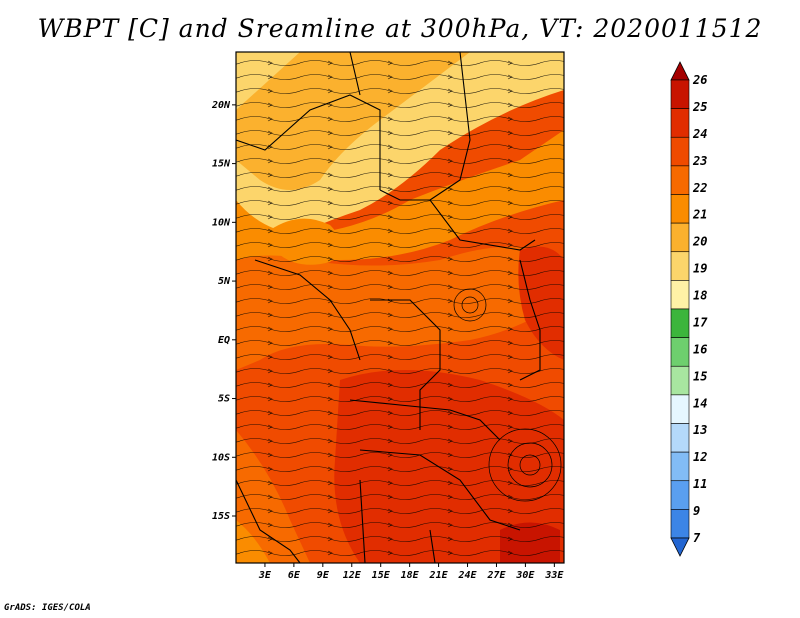  Describe the element at coordinates (221, 105) in the screenshot. I see `lat-tick-label: 20N` at that location.